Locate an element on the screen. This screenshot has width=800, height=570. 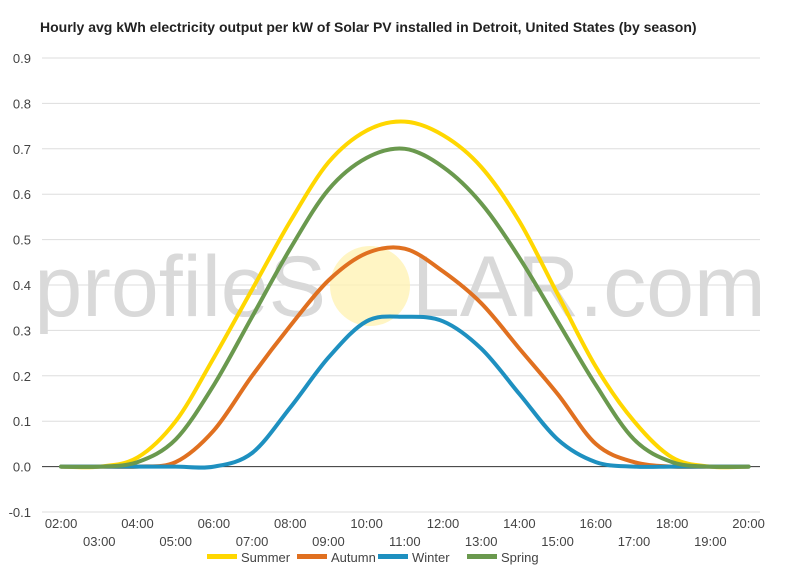
x-tick-label: 13:00 is located at coordinates (481, 541).